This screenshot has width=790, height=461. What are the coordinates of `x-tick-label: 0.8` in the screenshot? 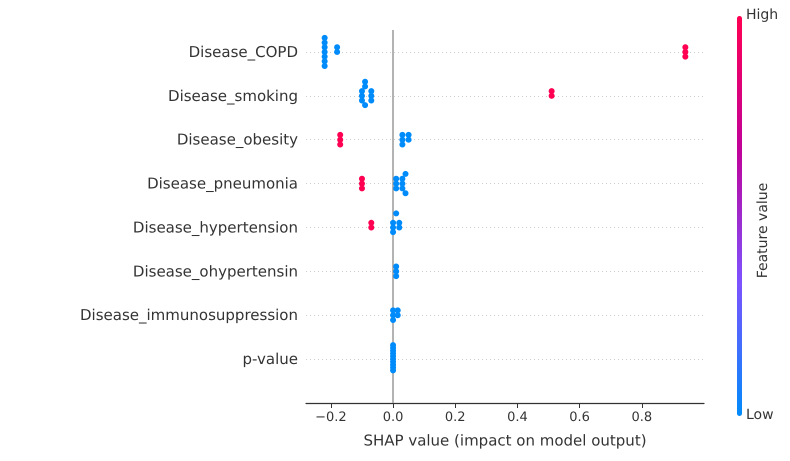 It's located at (641, 417).